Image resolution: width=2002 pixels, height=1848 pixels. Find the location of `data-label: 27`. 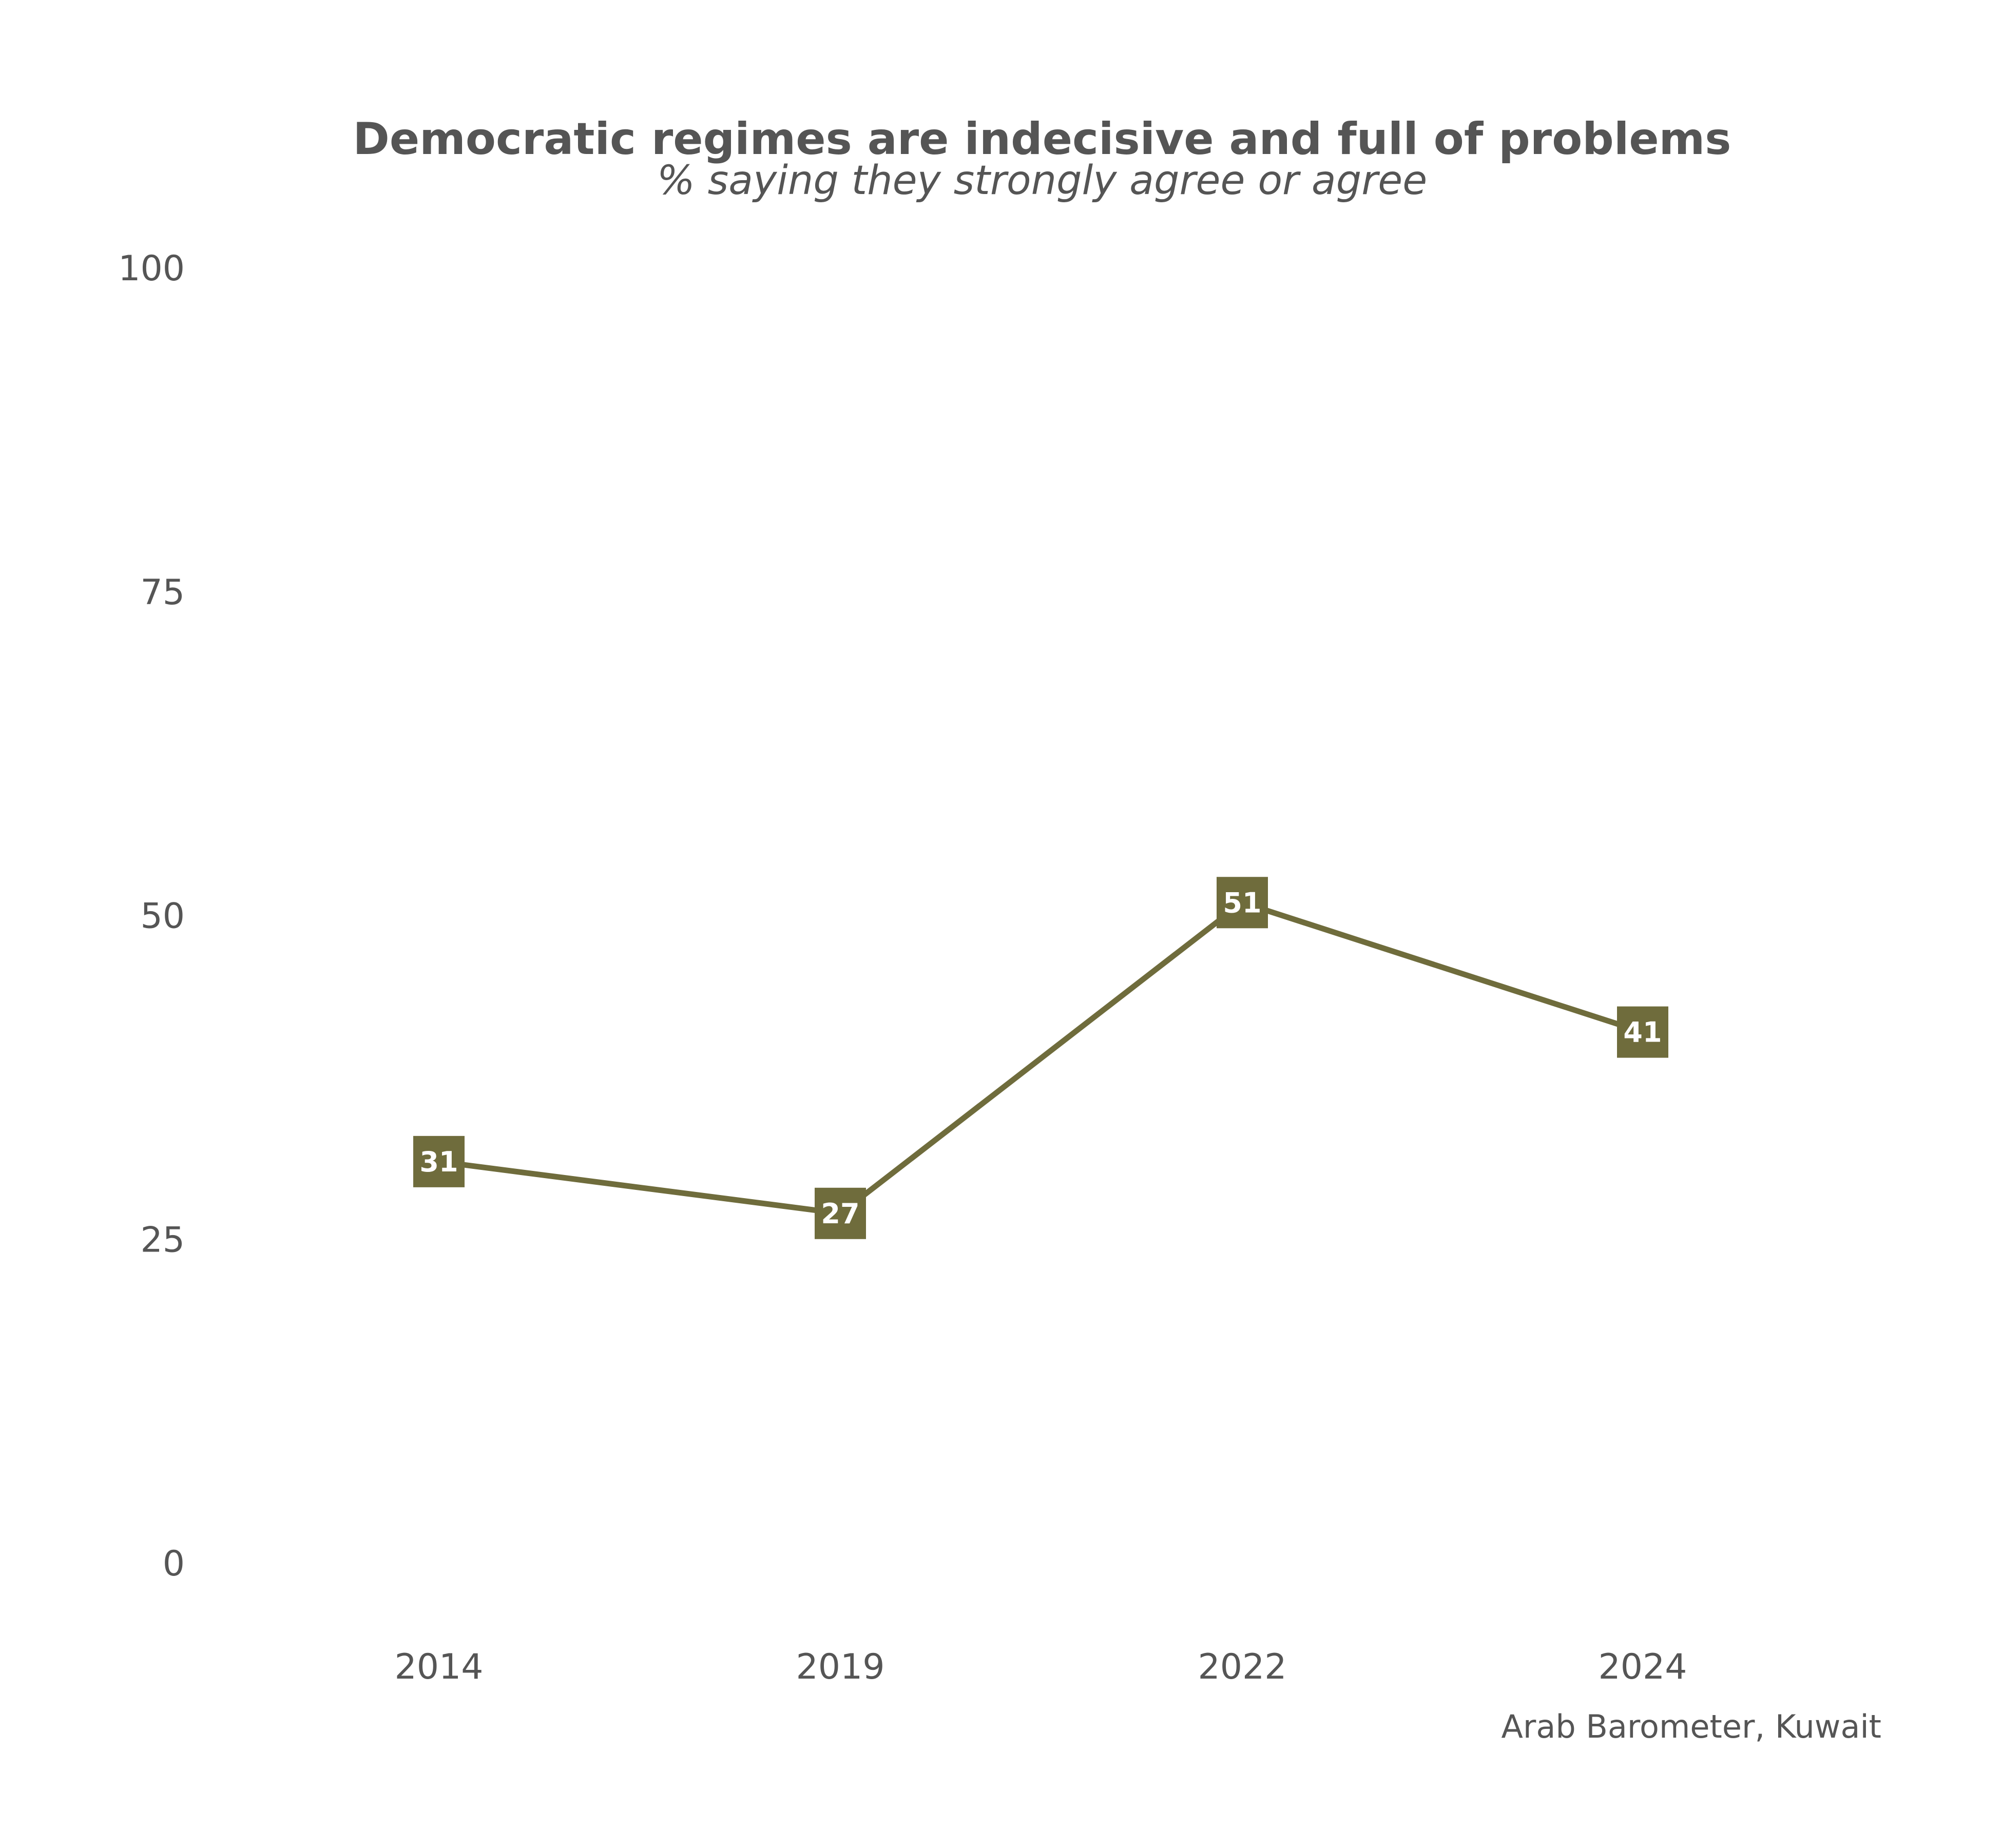

data-label: 27 is located at coordinates (840, 1214).